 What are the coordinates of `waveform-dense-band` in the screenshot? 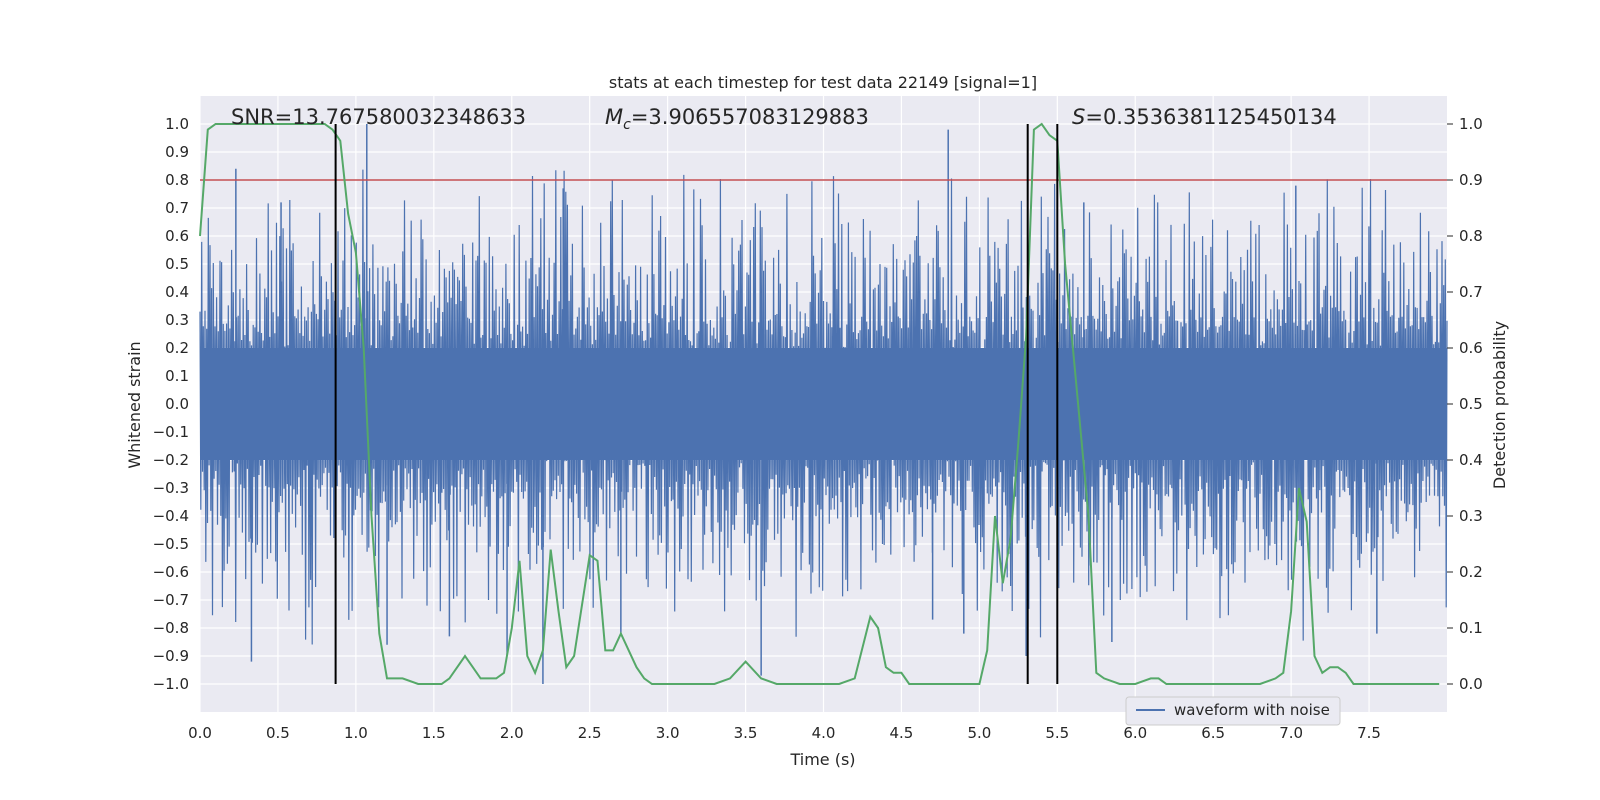 It's located at (823, 404).